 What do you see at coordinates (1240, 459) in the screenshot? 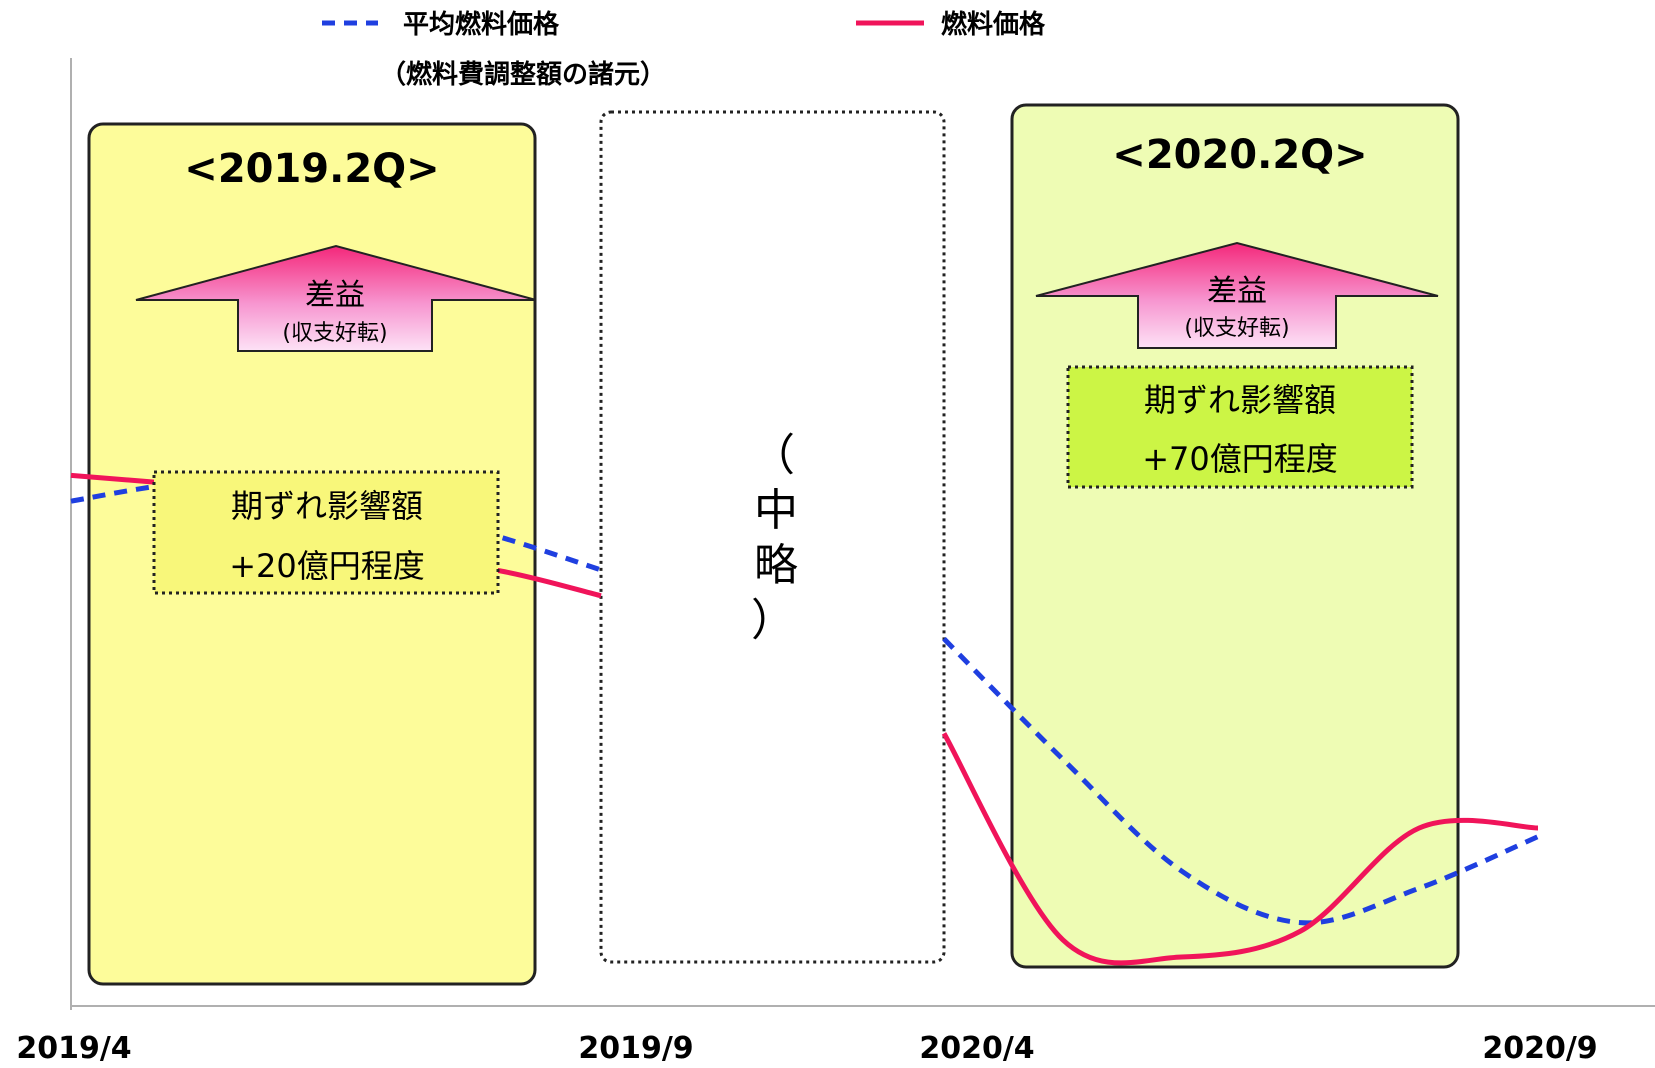
I see `impact-box-2020-line2: +70億円程度` at bounding box center [1240, 459].